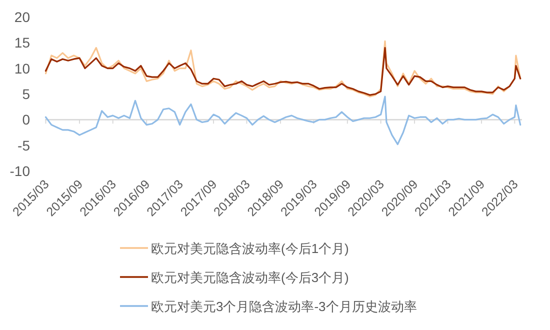  What do you see at coordinates (250, 277) in the screenshot?
I see `legend-label: 欧元对美元隐含波动率(今后3个月)` at bounding box center [250, 277].